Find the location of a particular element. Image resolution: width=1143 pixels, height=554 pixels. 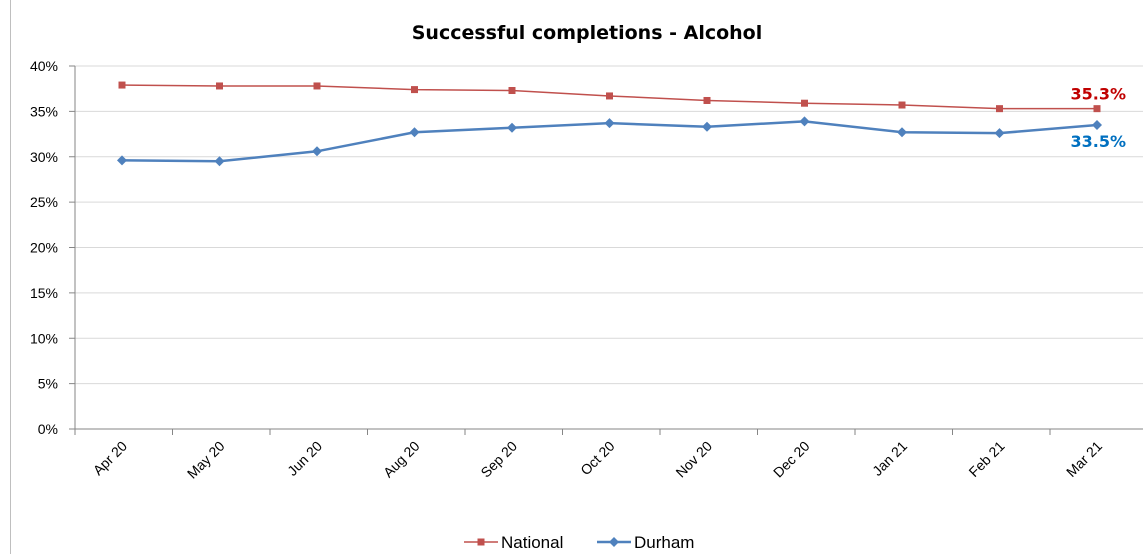

y-axis-tick-labels: 0% 5% 10% 15% 20% 25% 30% 35% 40% is located at coordinates (44, 247).